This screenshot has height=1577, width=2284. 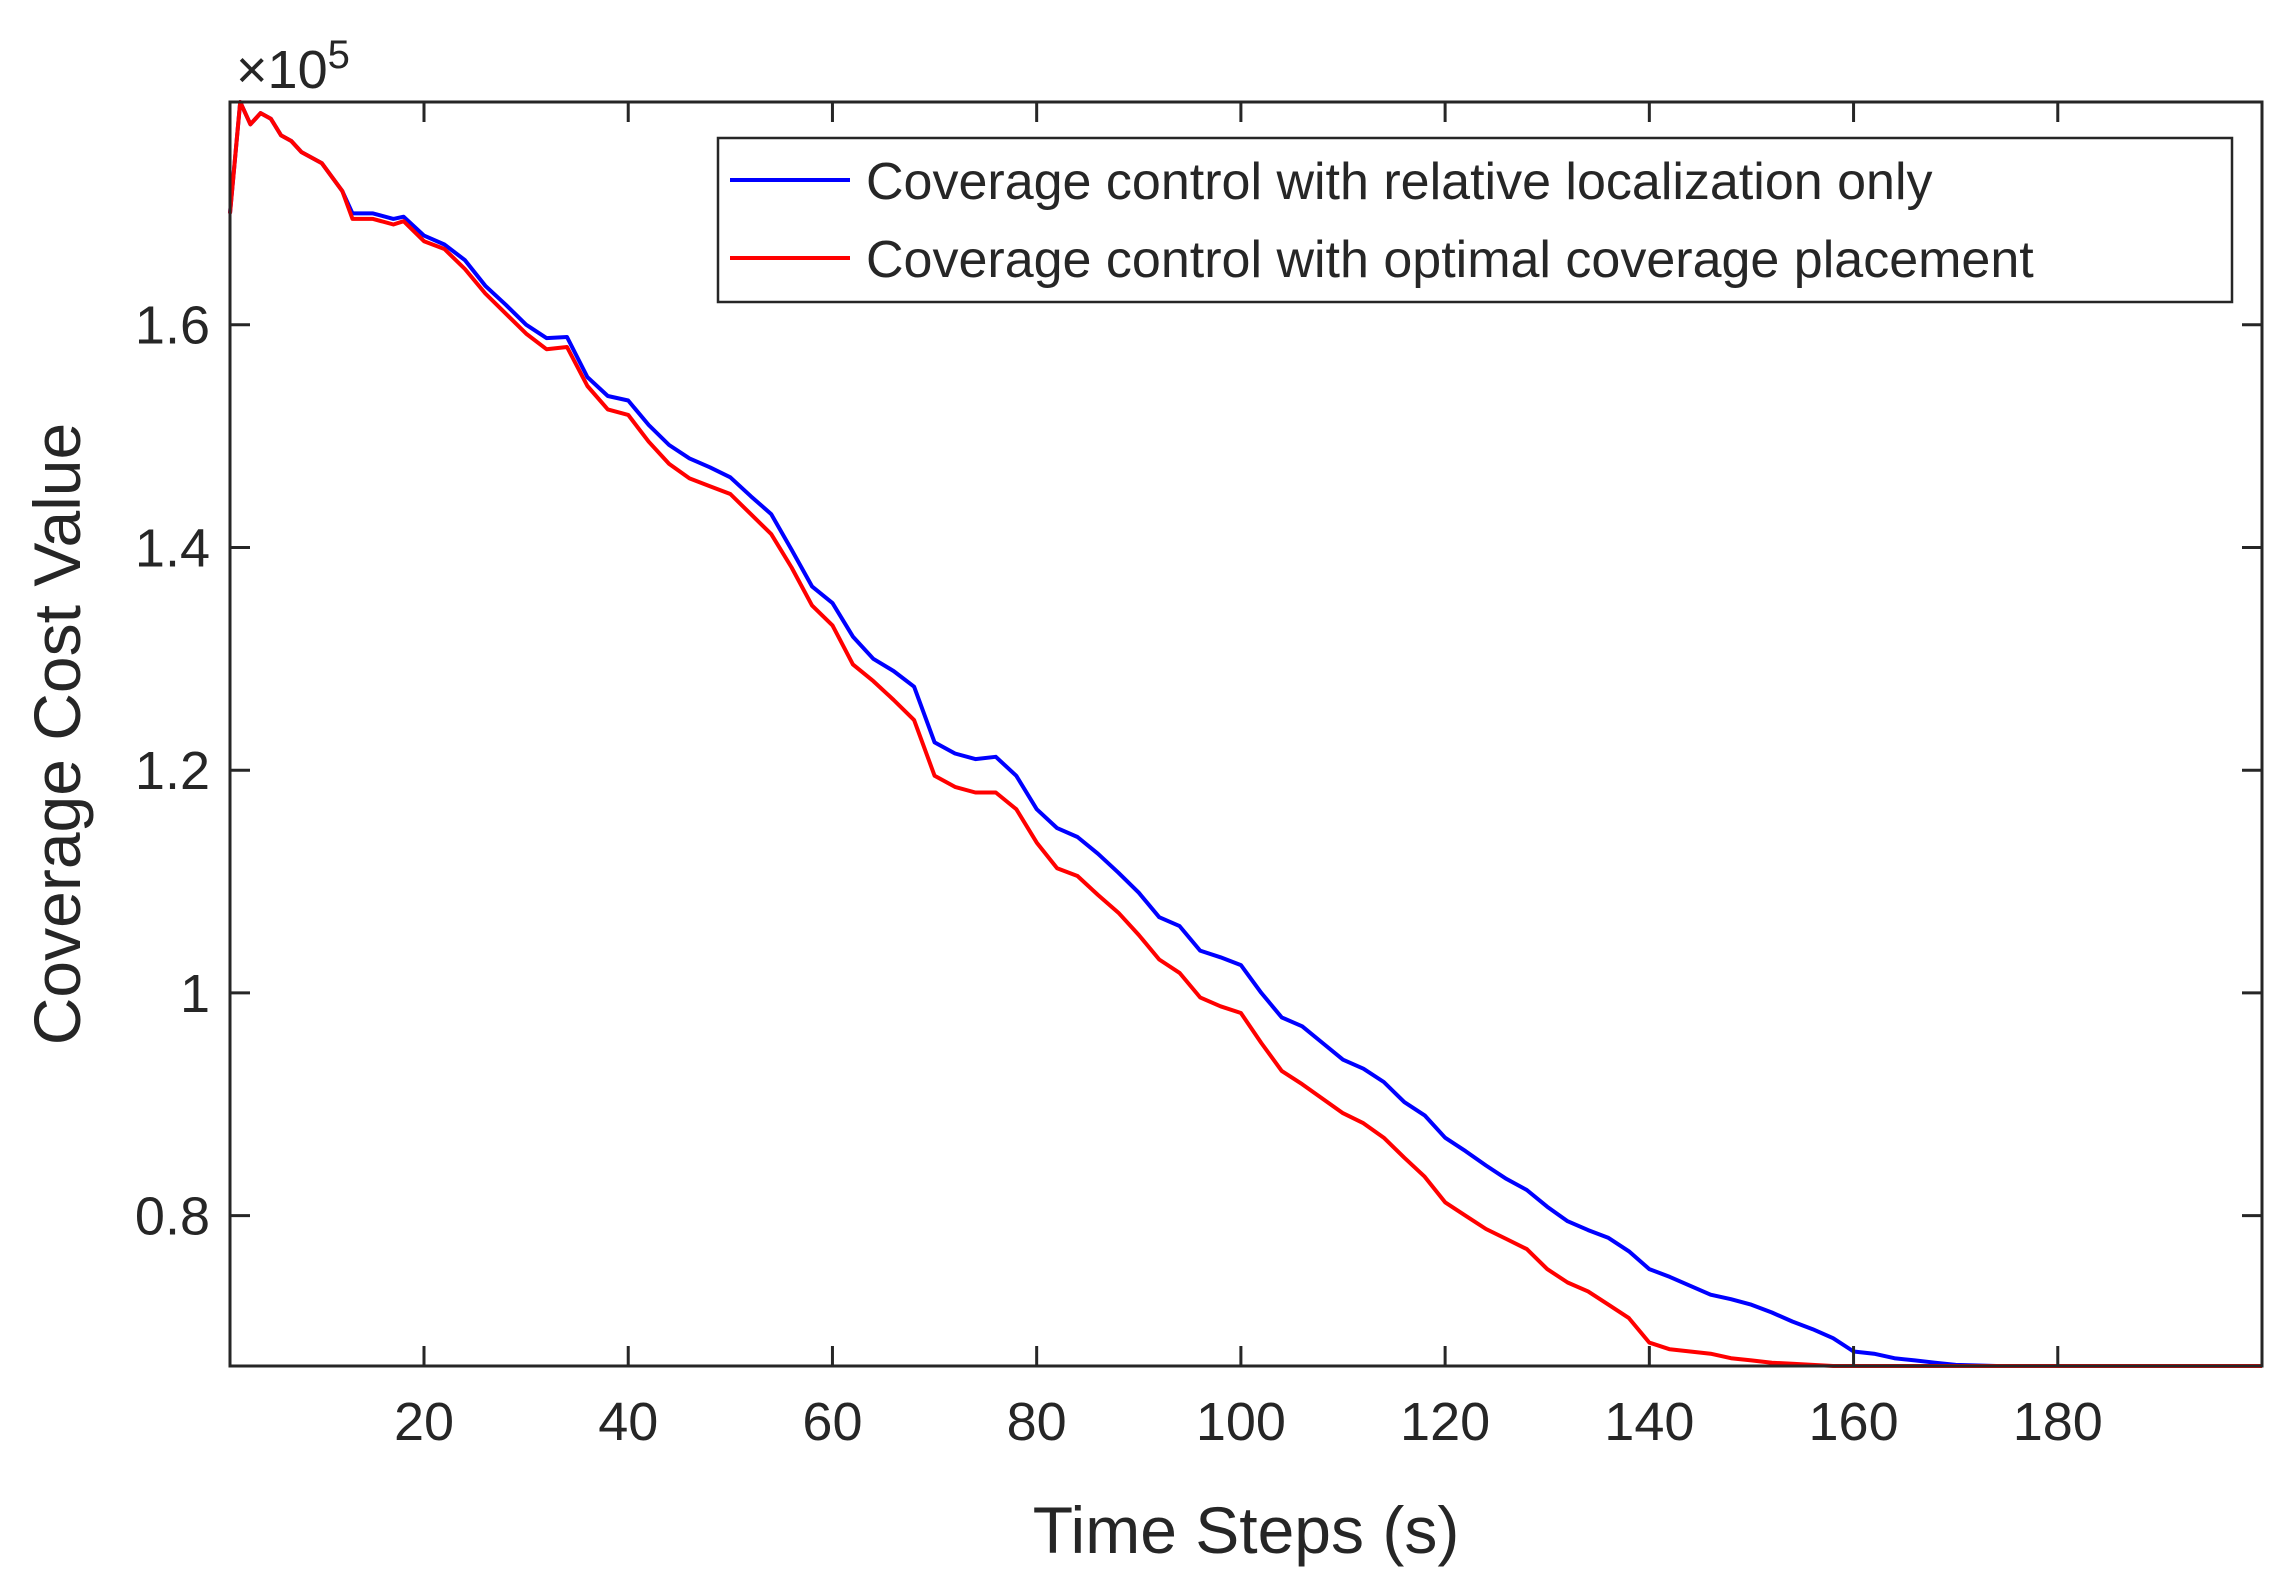 What do you see at coordinates (339, 55) in the screenshot?
I see `y-exponent-power: 5` at bounding box center [339, 55].